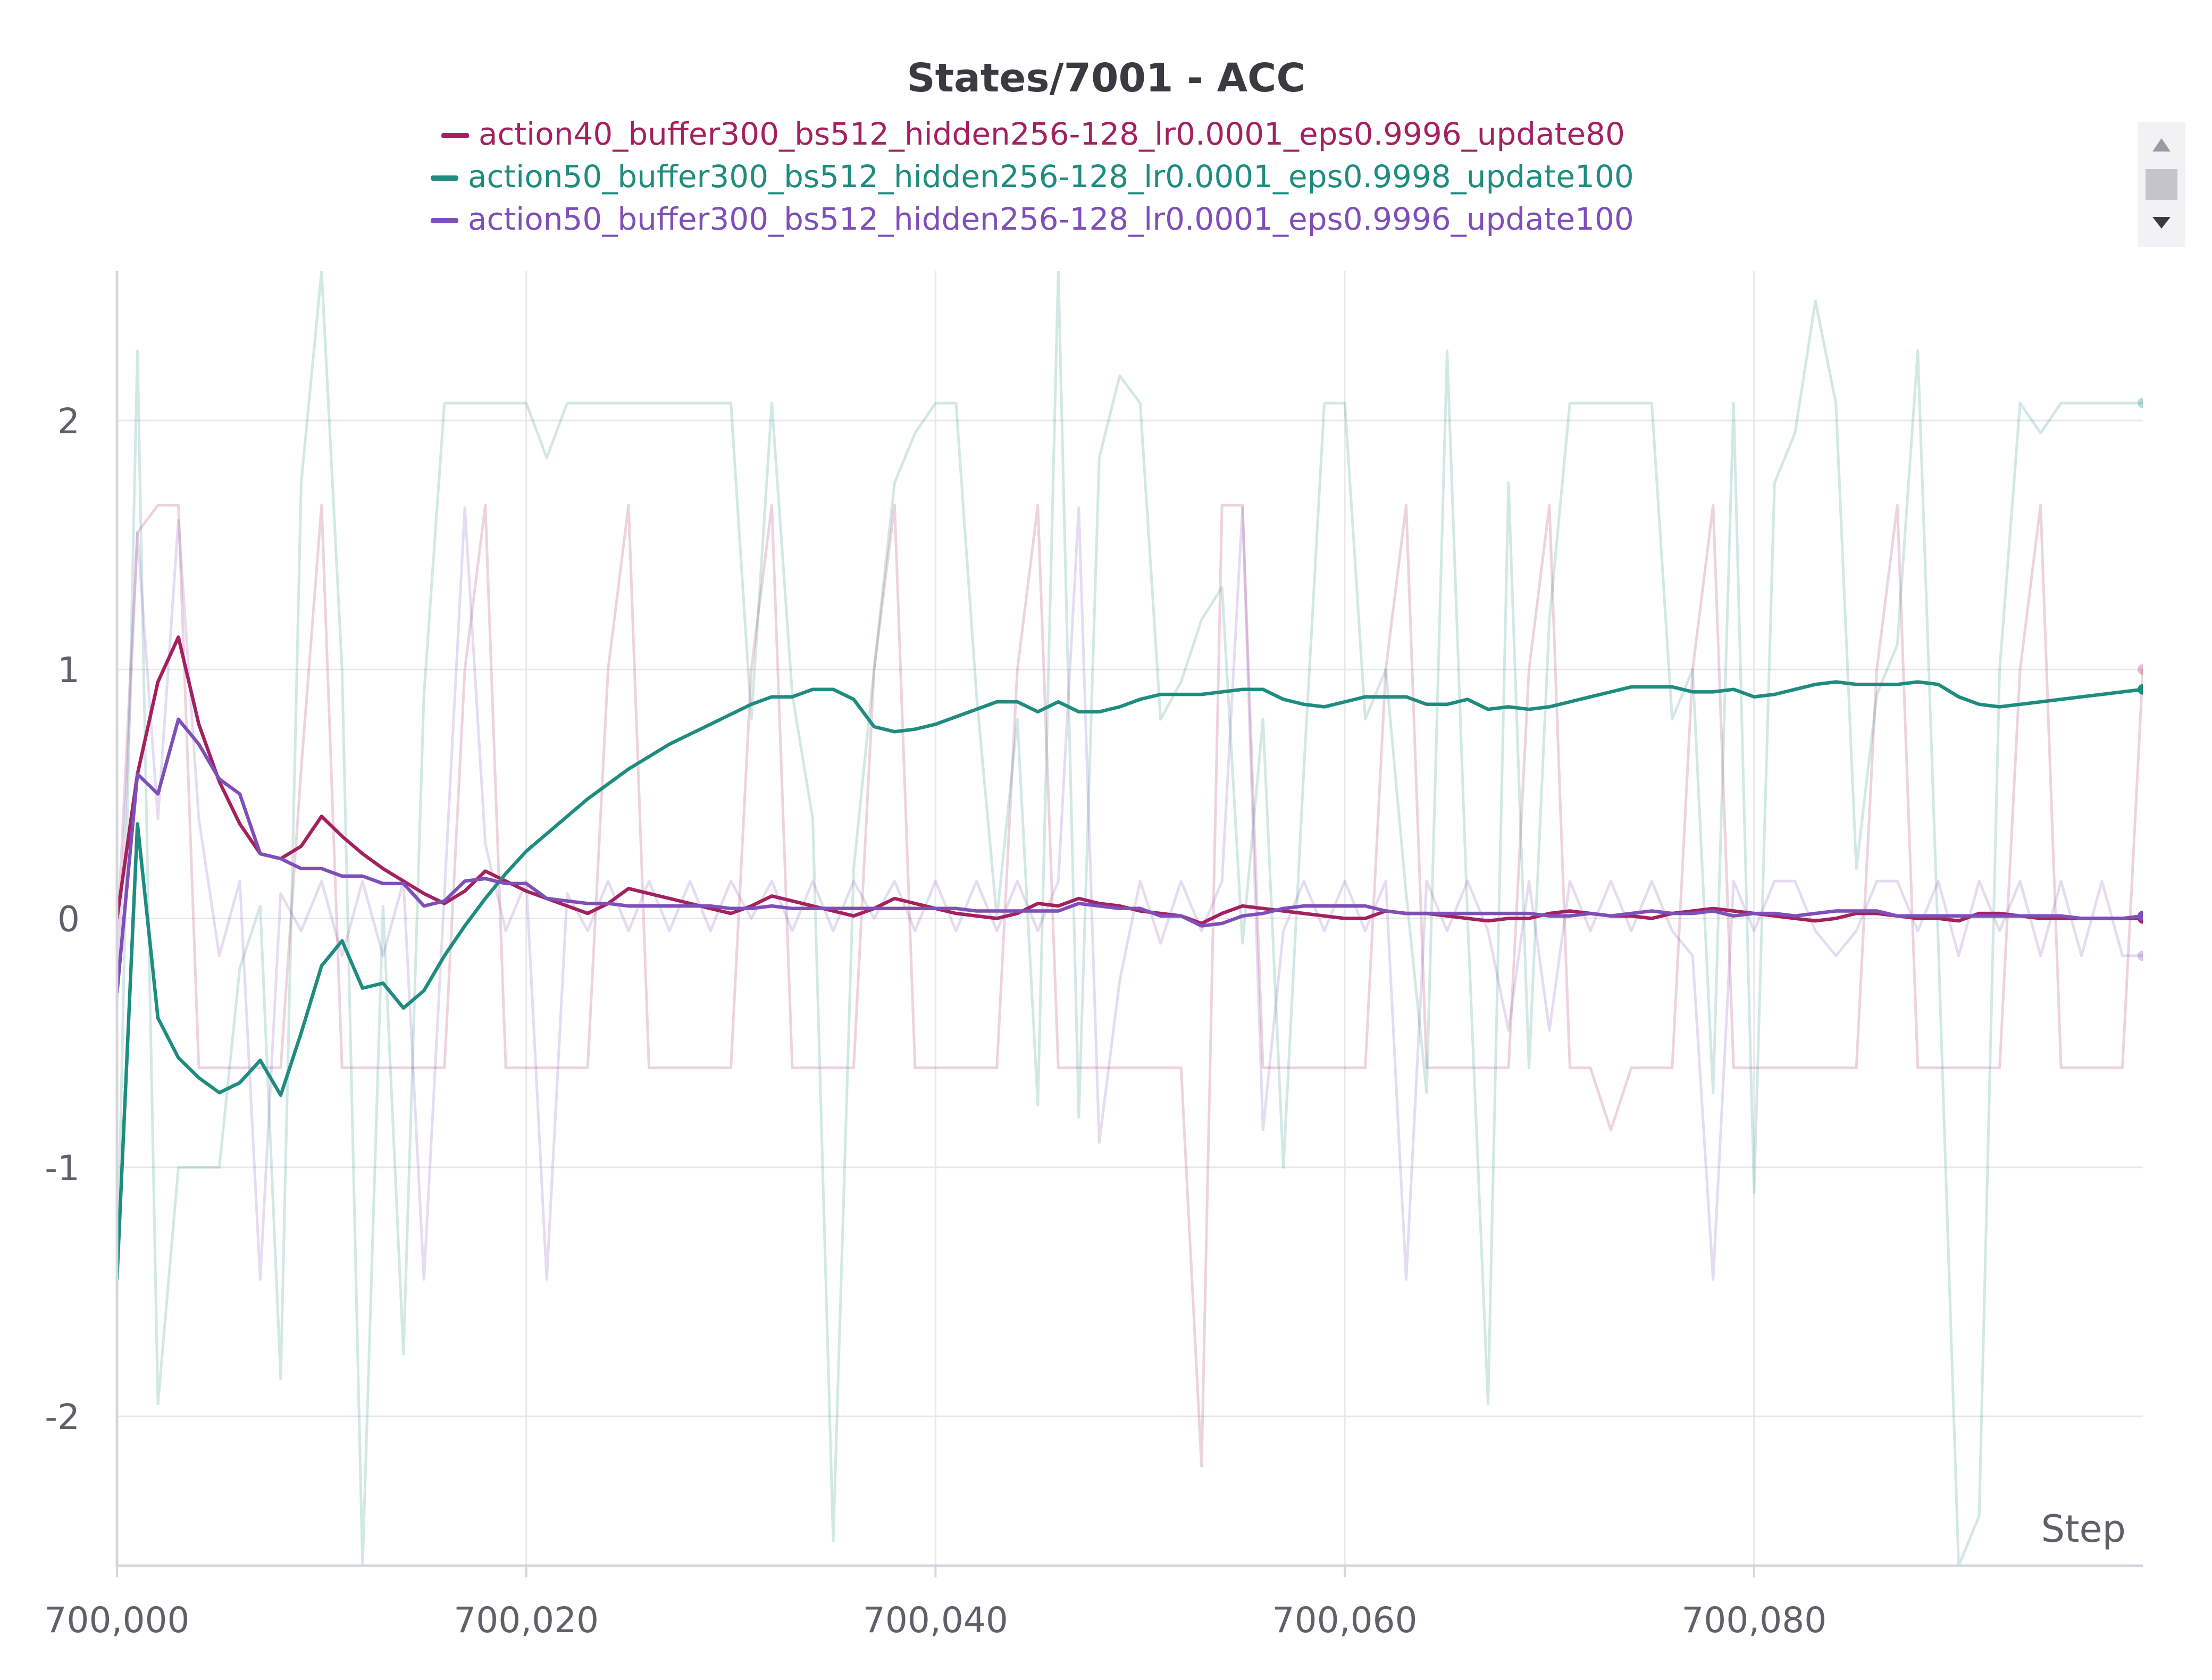 This screenshot has width=2212, height=1680. Describe the element at coordinates (2161, 145) in the screenshot. I see `legend-scroll-up-icon` at that location.